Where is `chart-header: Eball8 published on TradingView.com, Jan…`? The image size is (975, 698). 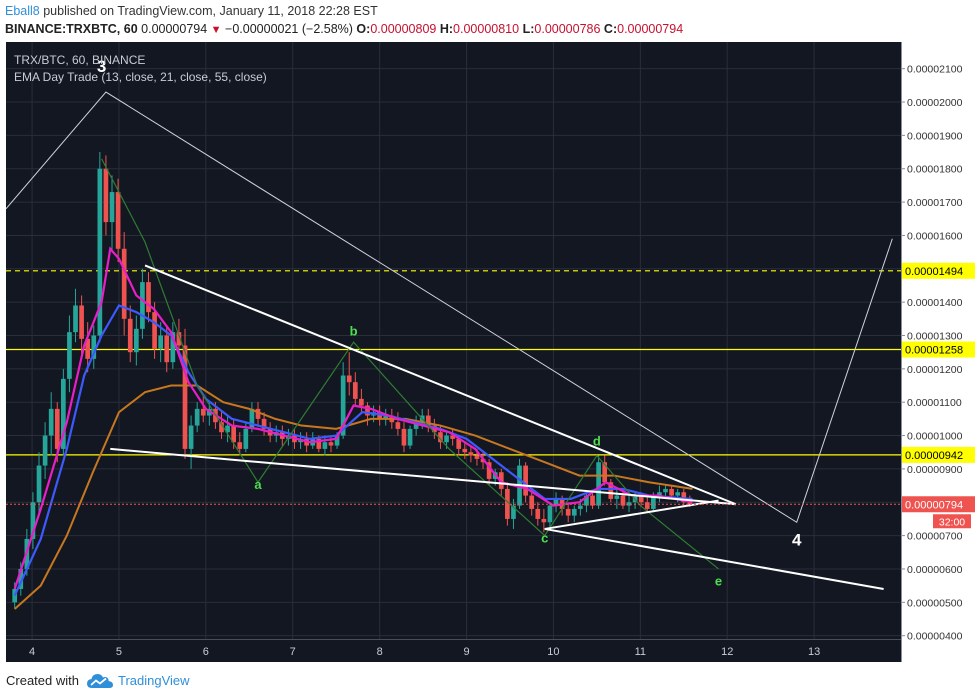
chart-header: Eball8 published on TradingView.com, Jan… is located at coordinates (487, 21).